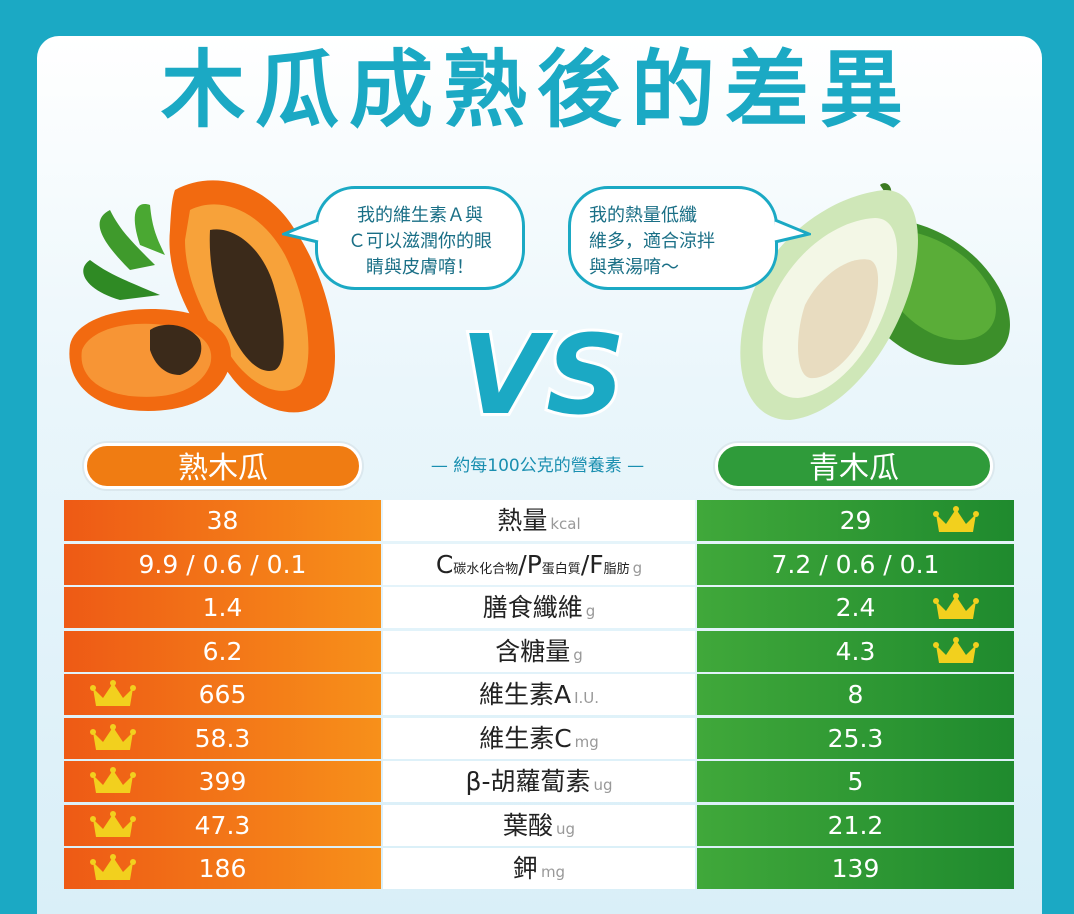  What do you see at coordinates (536, 90) in the screenshot?
I see `page-title: 木瓜成熟後的差異` at bounding box center [536, 90].